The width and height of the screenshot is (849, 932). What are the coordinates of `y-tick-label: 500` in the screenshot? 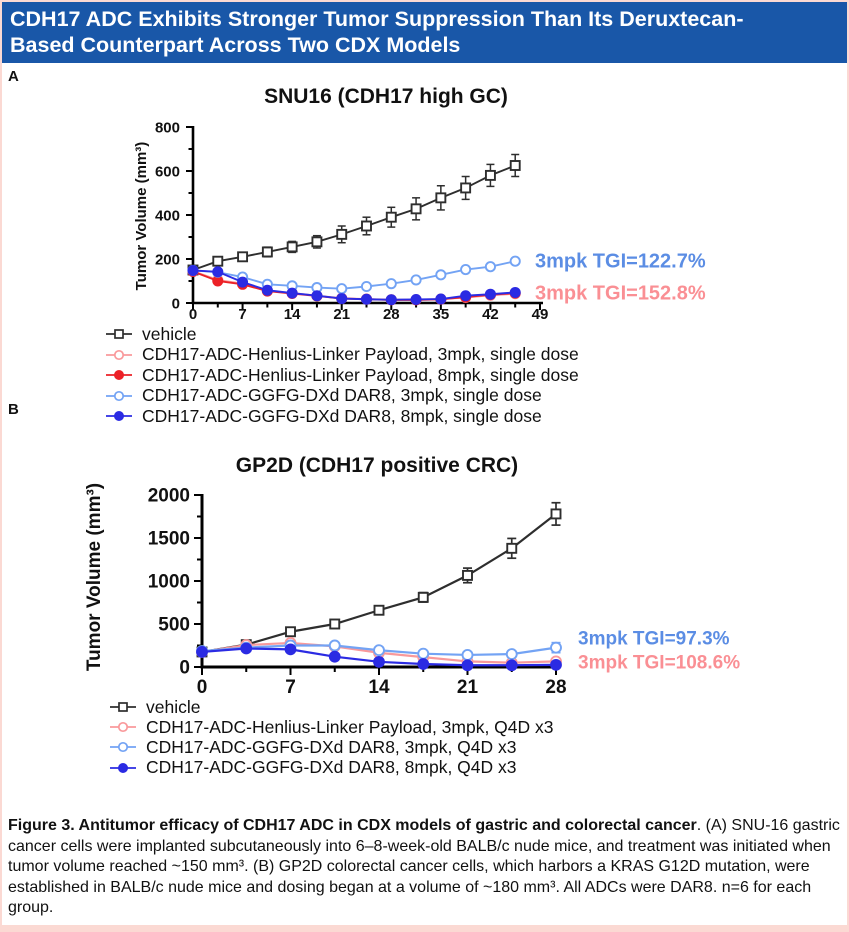 It's located at (174, 625).